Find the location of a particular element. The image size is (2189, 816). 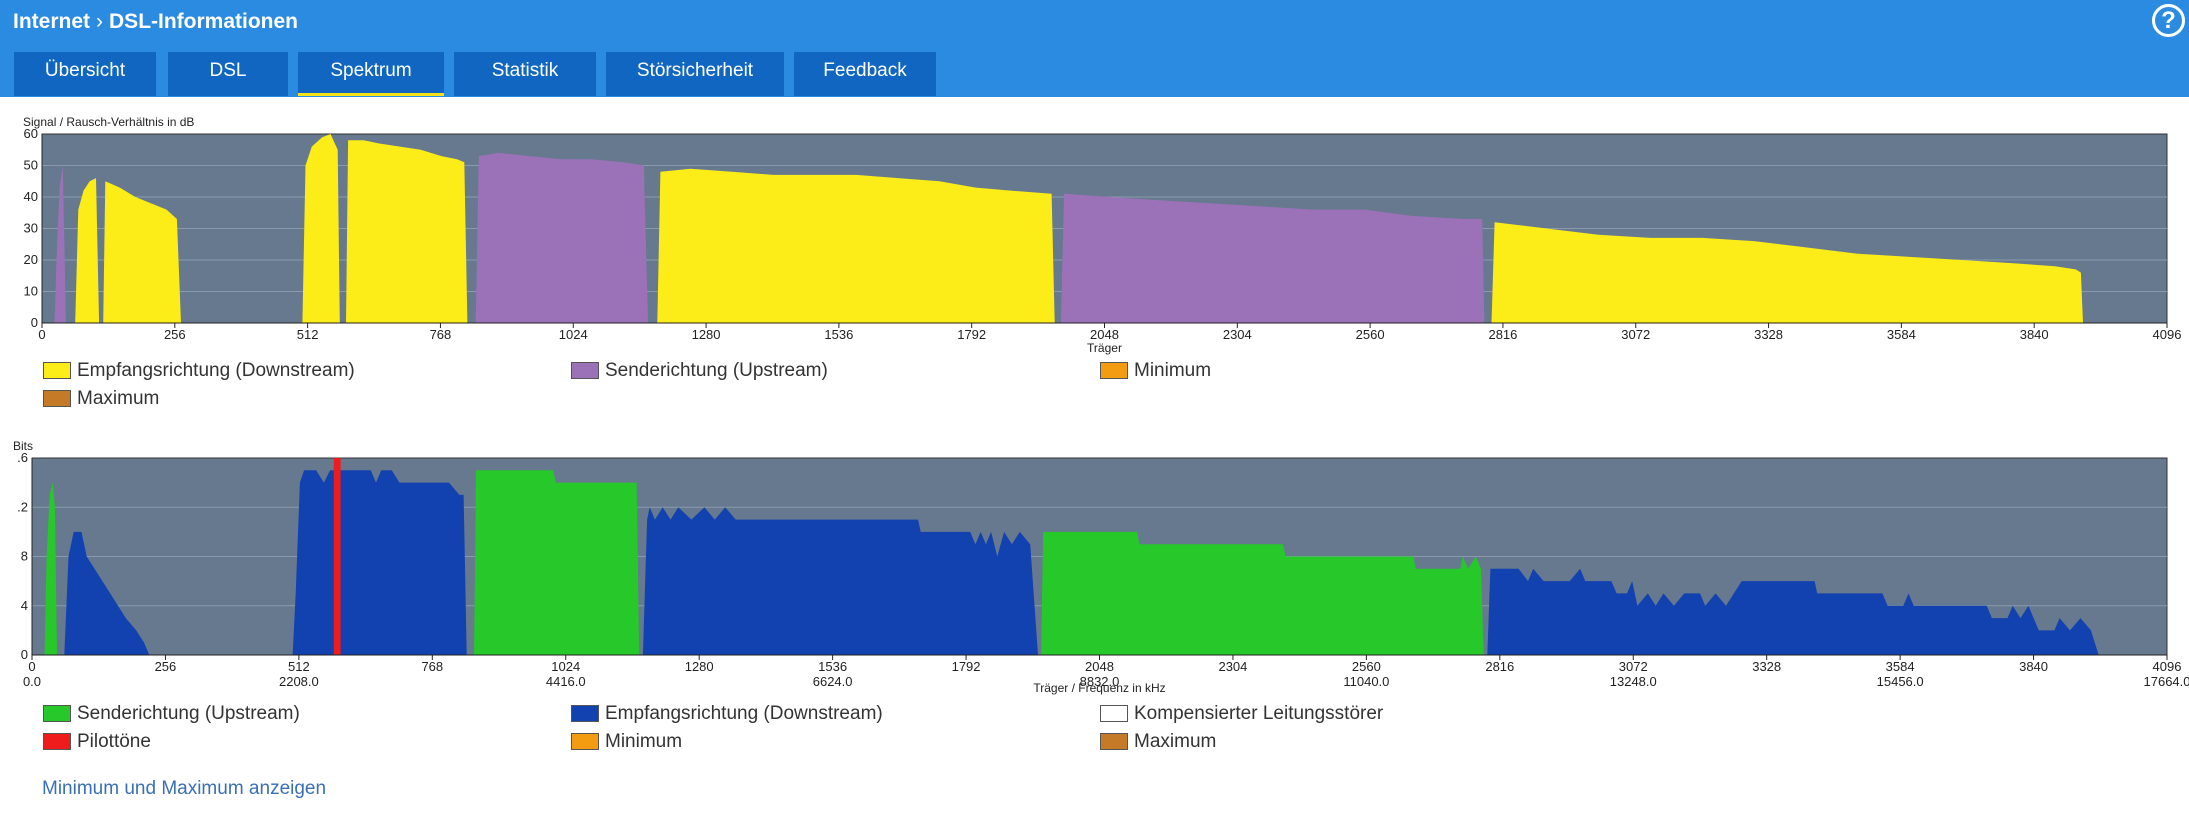

snr-x-tick-label: 3328 is located at coordinates (1768, 334).